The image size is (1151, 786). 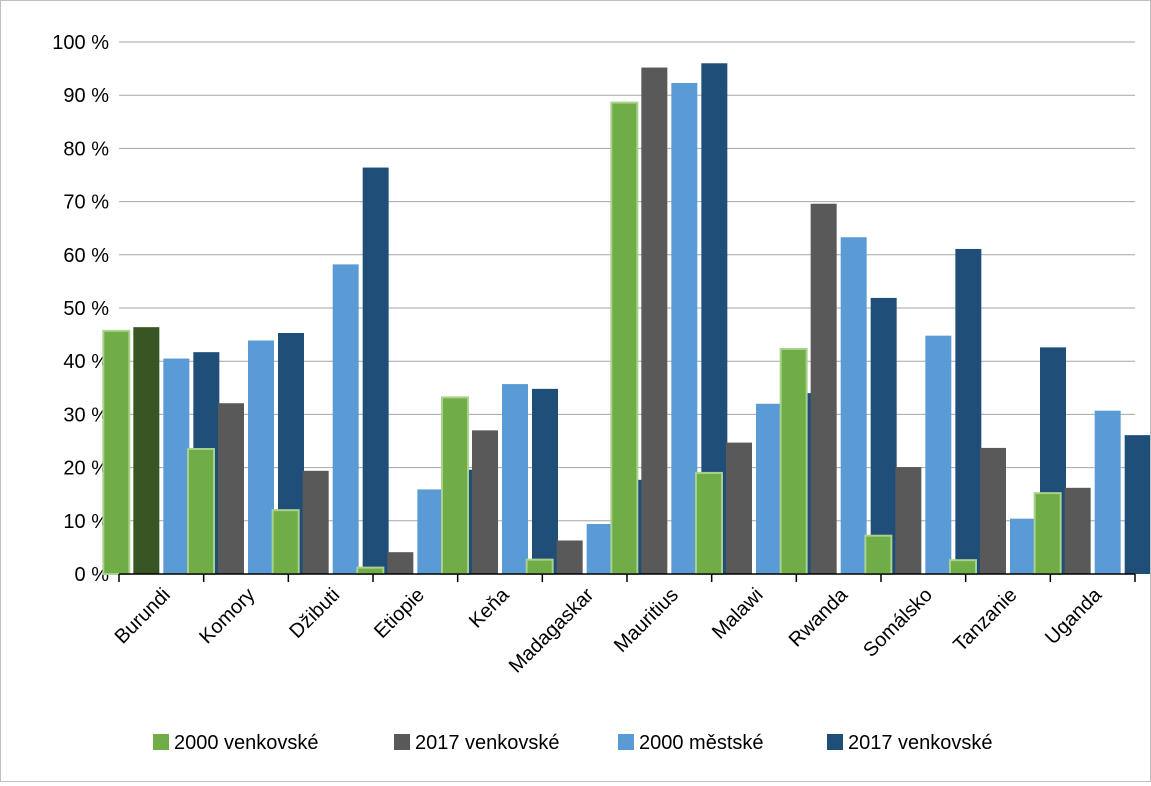 I want to click on x-tick-label: Džibuti, so click(x=314, y=613).